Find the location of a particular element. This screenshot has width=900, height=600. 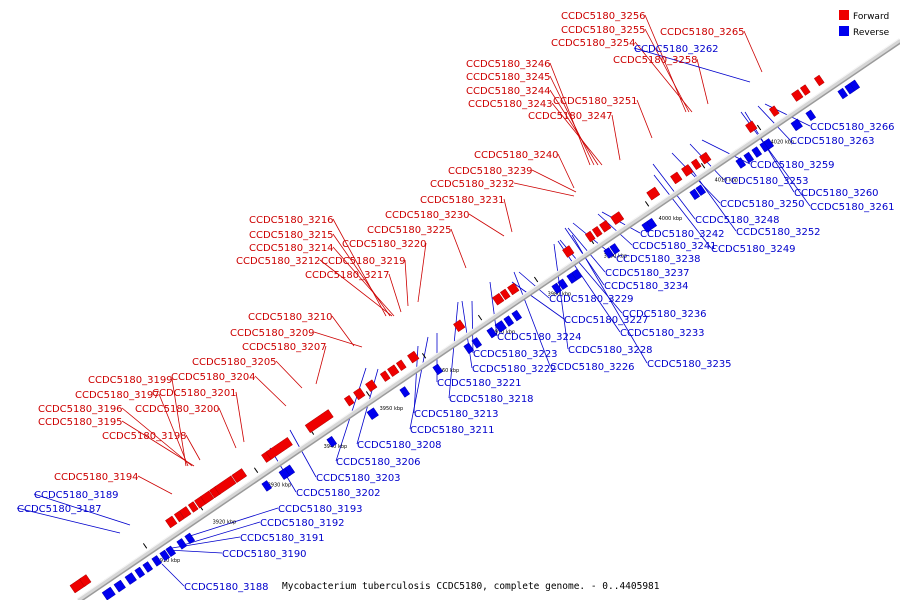

reverse-gene-label: CCDC5180_3206 is located at coordinates (378, 462).